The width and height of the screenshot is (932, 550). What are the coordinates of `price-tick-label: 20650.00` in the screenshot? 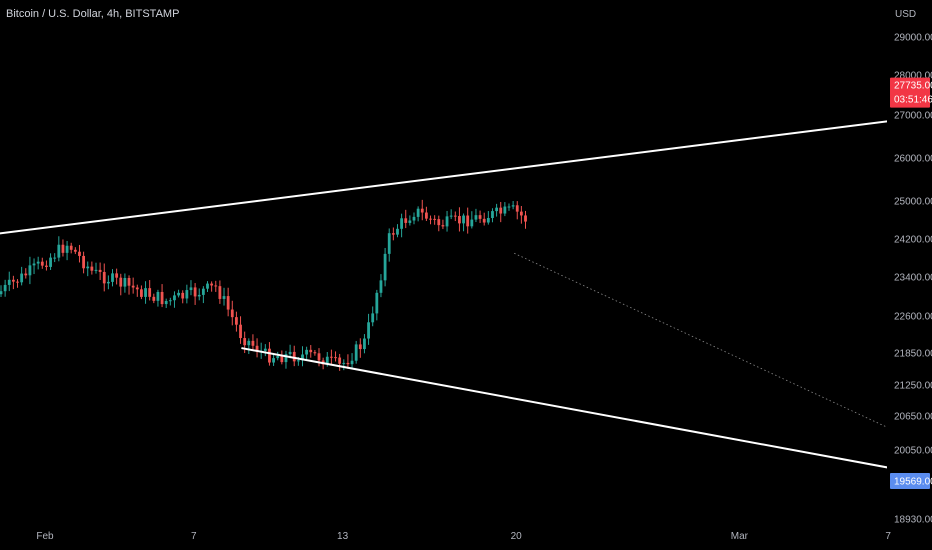 It's located at (913, 417).